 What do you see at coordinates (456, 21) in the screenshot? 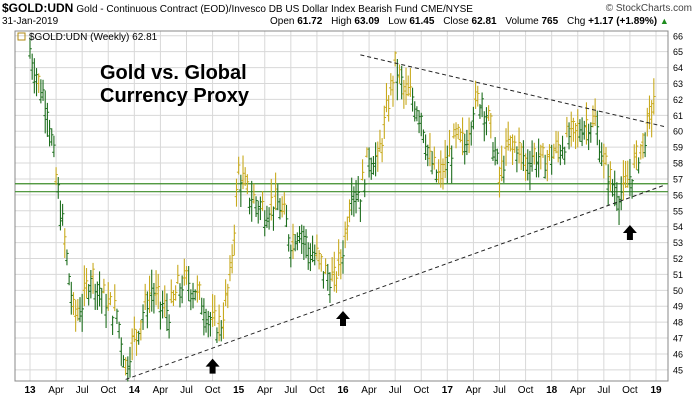
I see `close-label: Close` at bounding box center [456, 21].